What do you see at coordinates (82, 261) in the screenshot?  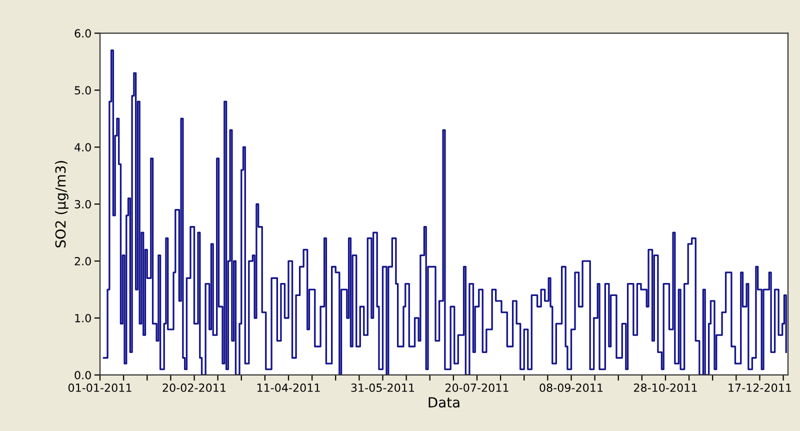 I see `y-tick-label: 2.0` at bounding box center [82, 261].